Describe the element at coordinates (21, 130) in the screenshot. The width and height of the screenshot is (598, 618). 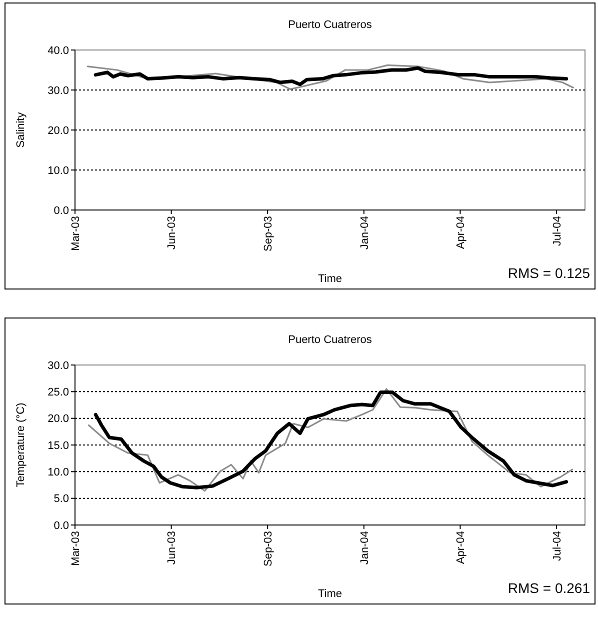
I see `y-axis-title: Salinity` at that location.